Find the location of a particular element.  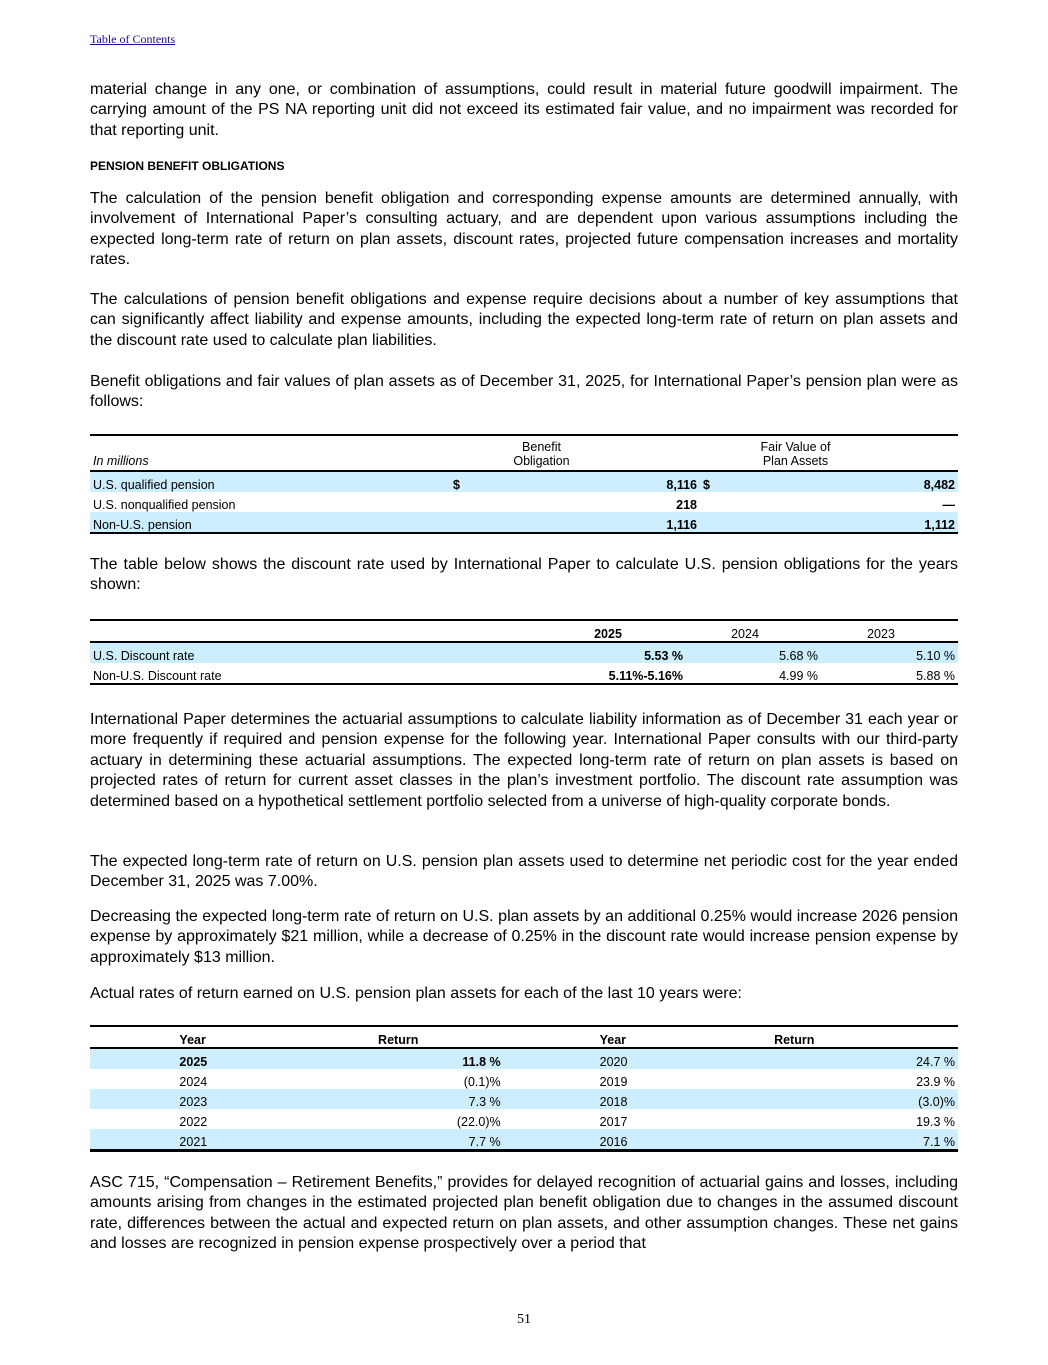

table-row: 2022 (22.0)% 2017 19.3 % is located at coordinates (567, 1122).